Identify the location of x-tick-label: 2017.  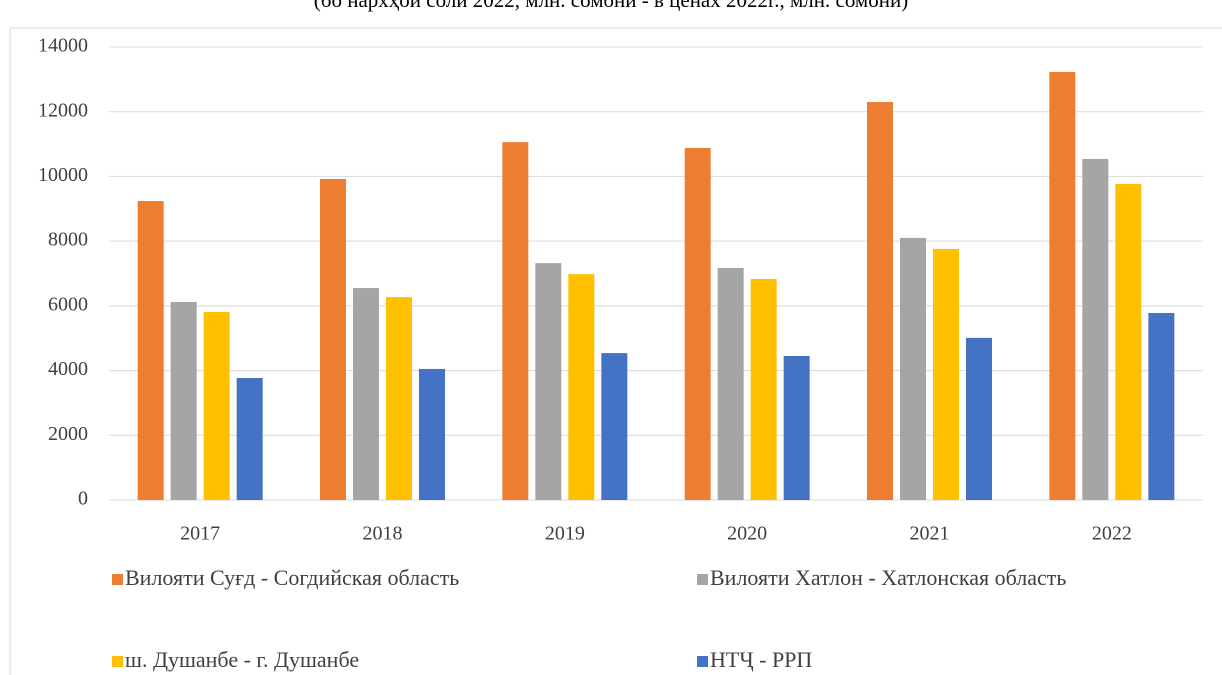
(200, 534).